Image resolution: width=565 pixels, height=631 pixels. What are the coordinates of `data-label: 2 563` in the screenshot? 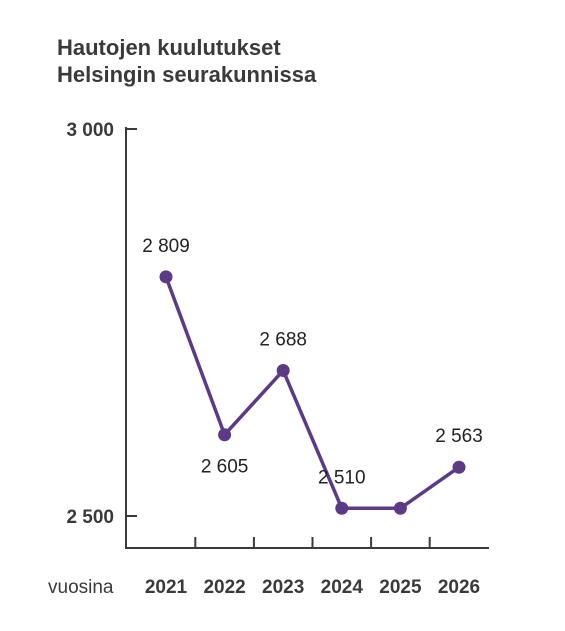 It's located at (459, 436).